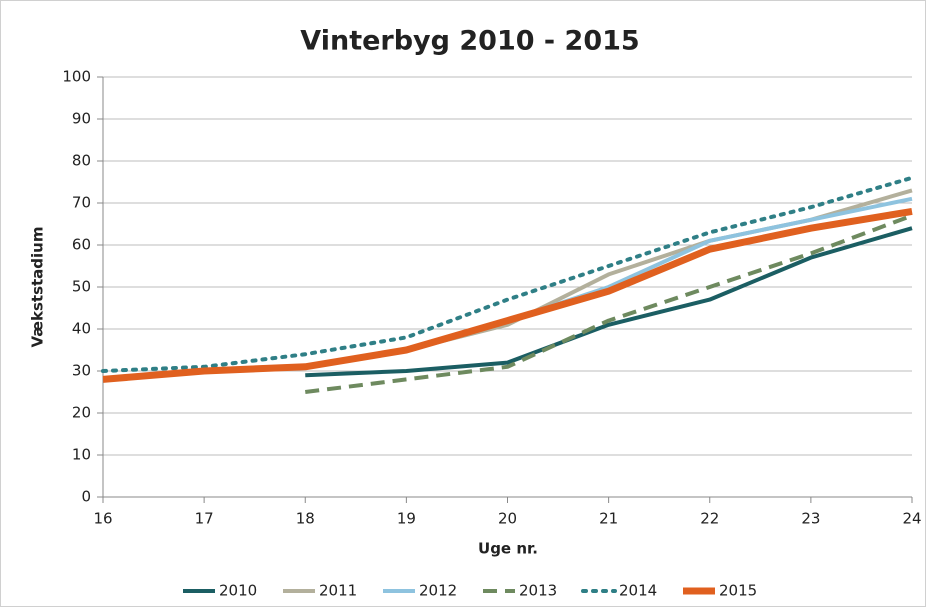 The height and width of the screenshot is (607, 926). What do you see at coordinates (102, 519) in the screenshot?
I see `x-tick-label: 16` at bounding box center [102, 519].